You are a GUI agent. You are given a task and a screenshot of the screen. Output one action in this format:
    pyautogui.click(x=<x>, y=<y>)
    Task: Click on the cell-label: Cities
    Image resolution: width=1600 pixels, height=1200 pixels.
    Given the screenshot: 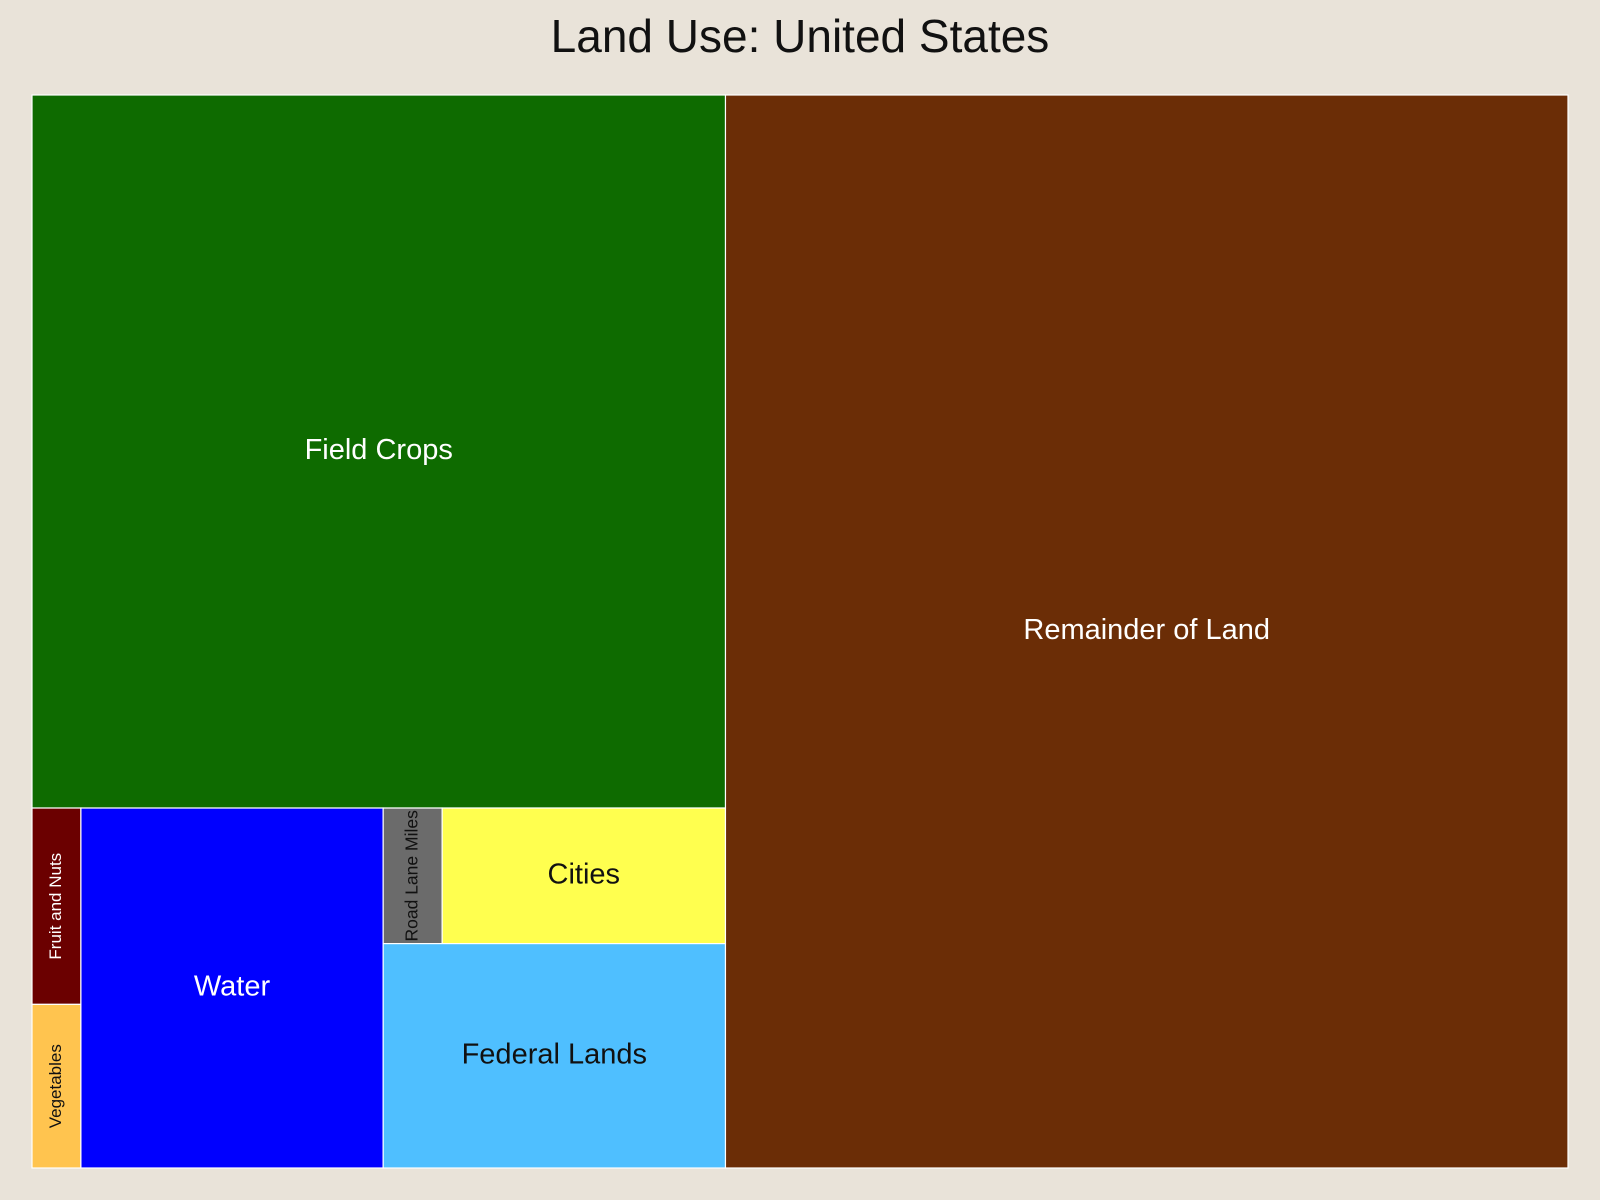 What is the action you would take?
    pyautogui.click(x=584, y=874)
    